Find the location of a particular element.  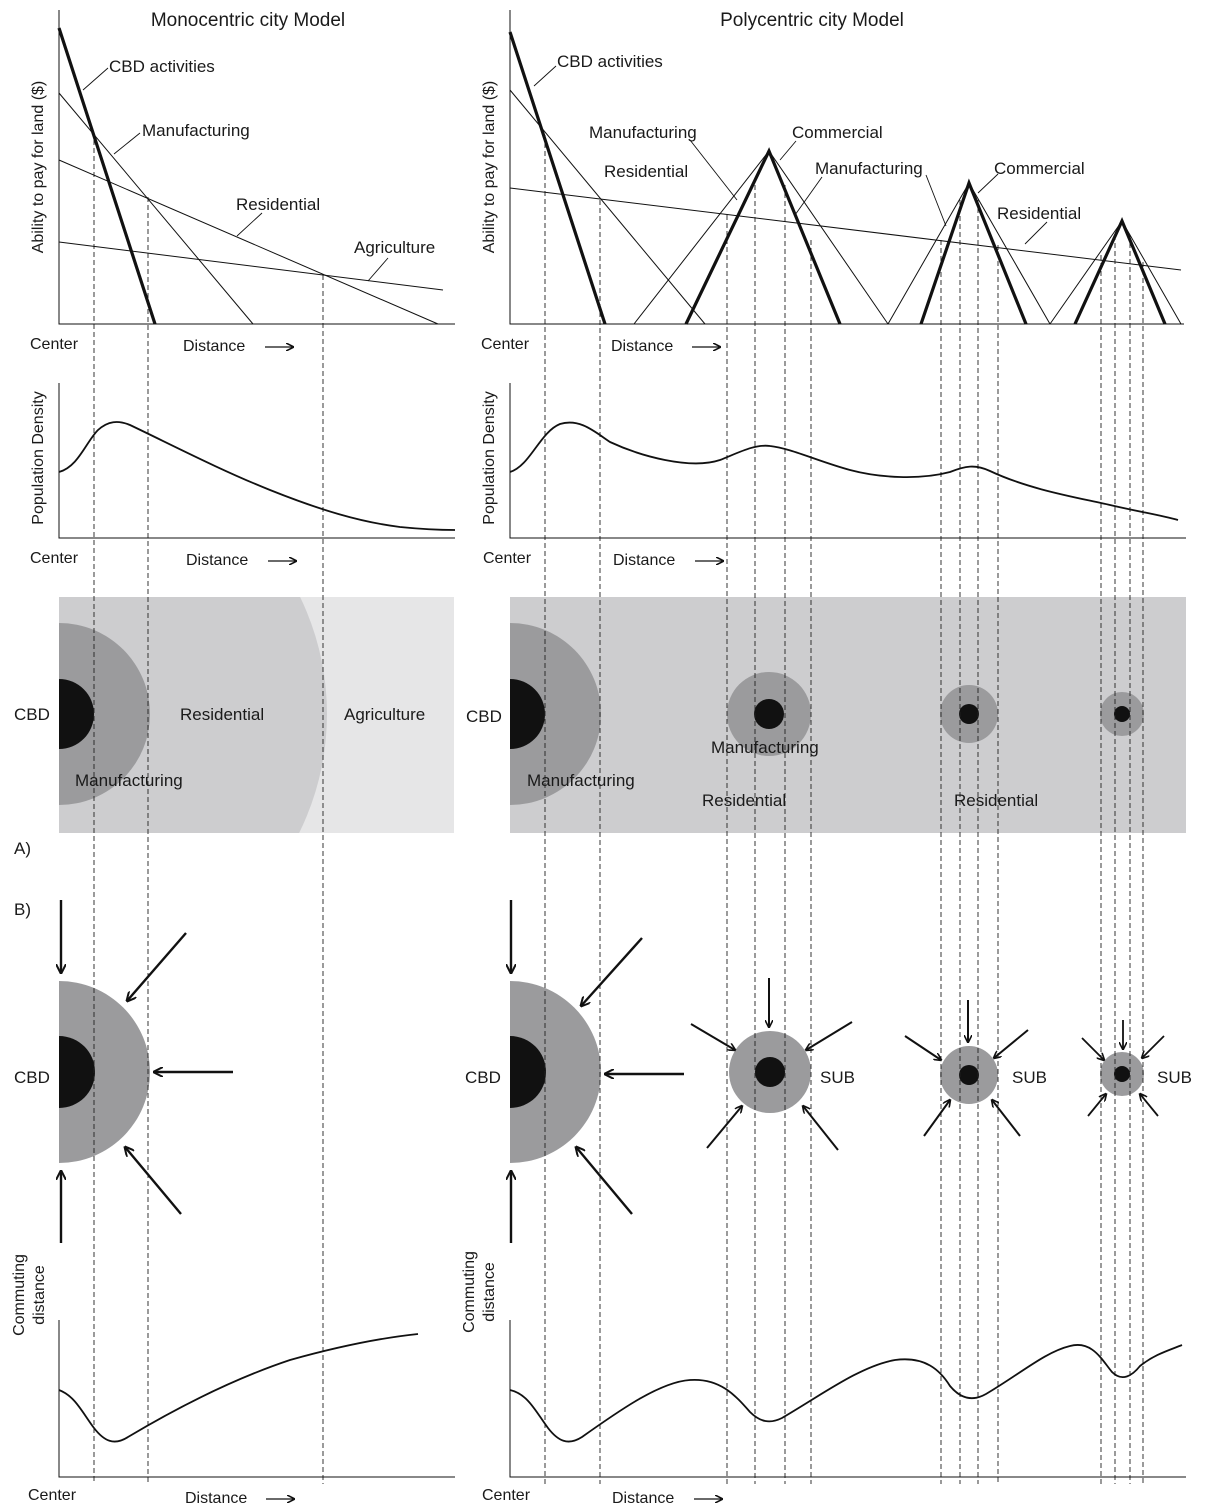

manufacturing-label-1: Manufacturing is located at coordinates (643, 132).